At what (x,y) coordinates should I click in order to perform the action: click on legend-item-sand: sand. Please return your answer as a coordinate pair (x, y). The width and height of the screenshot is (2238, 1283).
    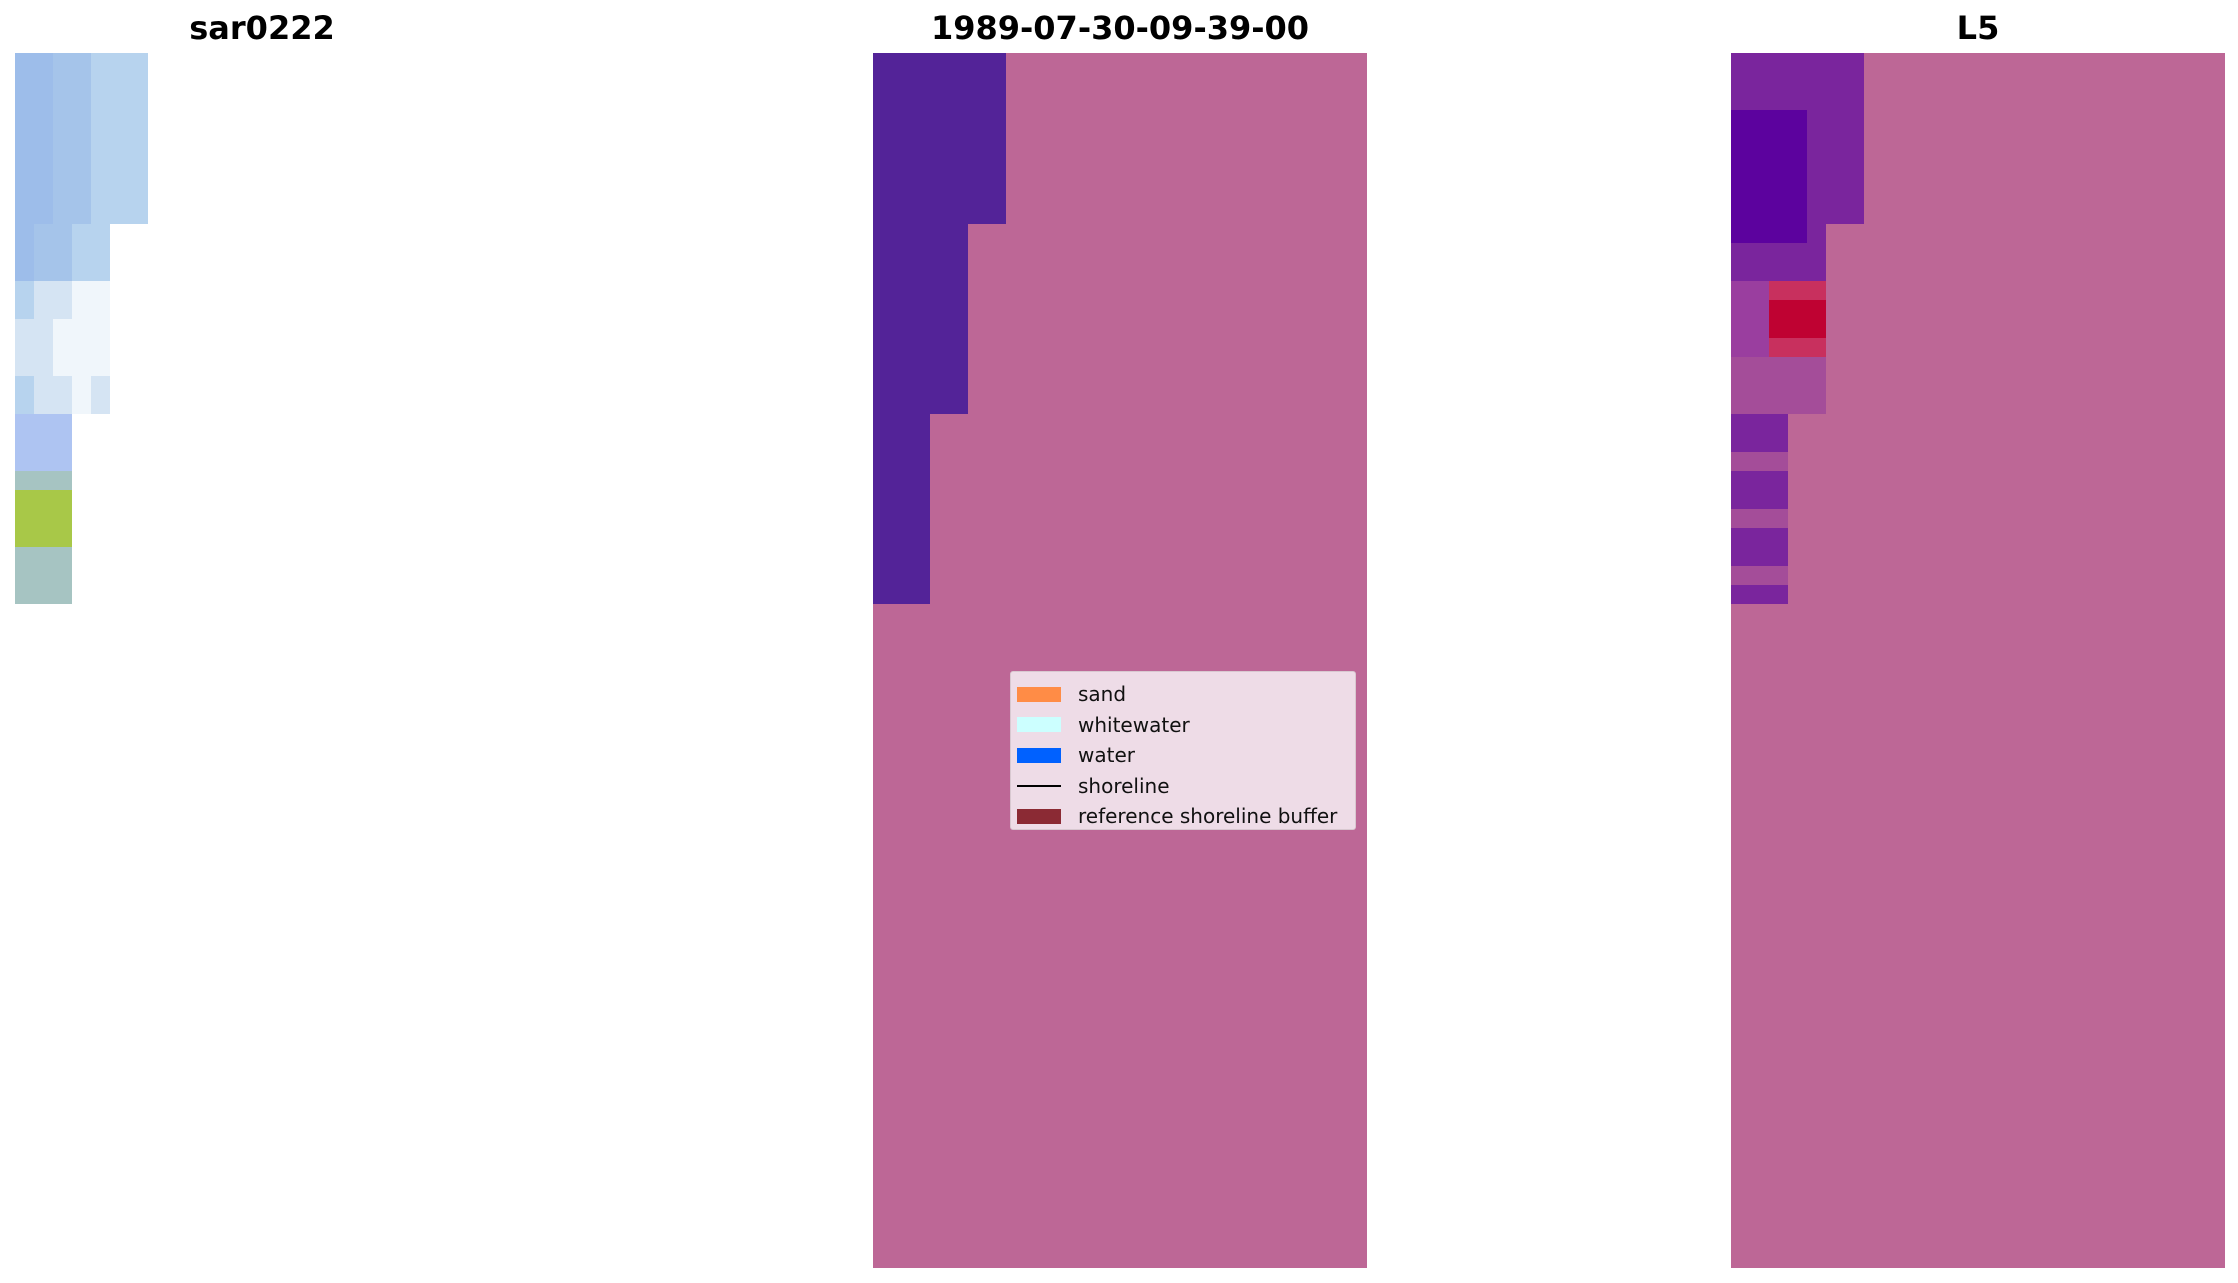
    Looking at the image, I should click on (1186, 694).